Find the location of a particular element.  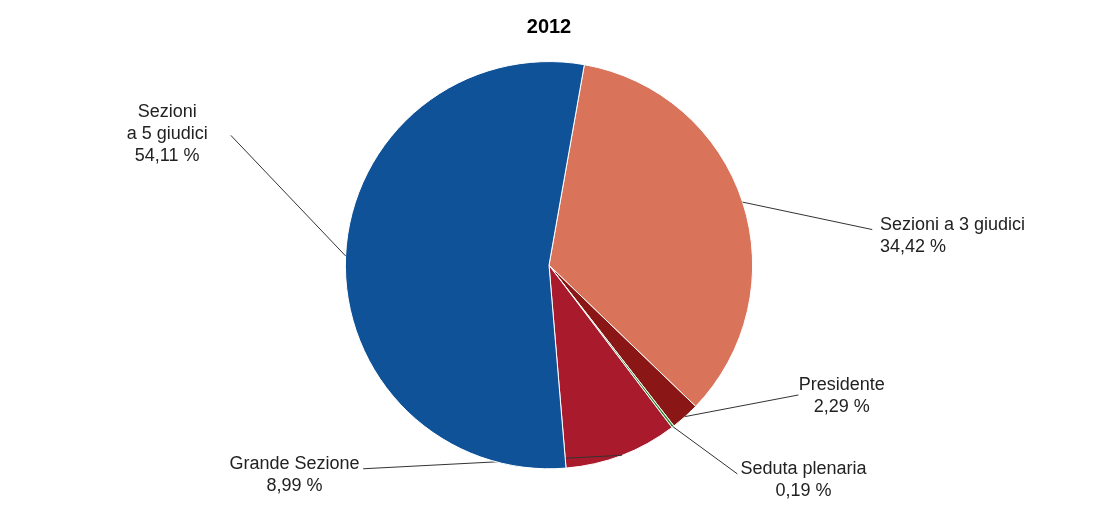

slice-label: Presidente is located at coordinates (841, 383).